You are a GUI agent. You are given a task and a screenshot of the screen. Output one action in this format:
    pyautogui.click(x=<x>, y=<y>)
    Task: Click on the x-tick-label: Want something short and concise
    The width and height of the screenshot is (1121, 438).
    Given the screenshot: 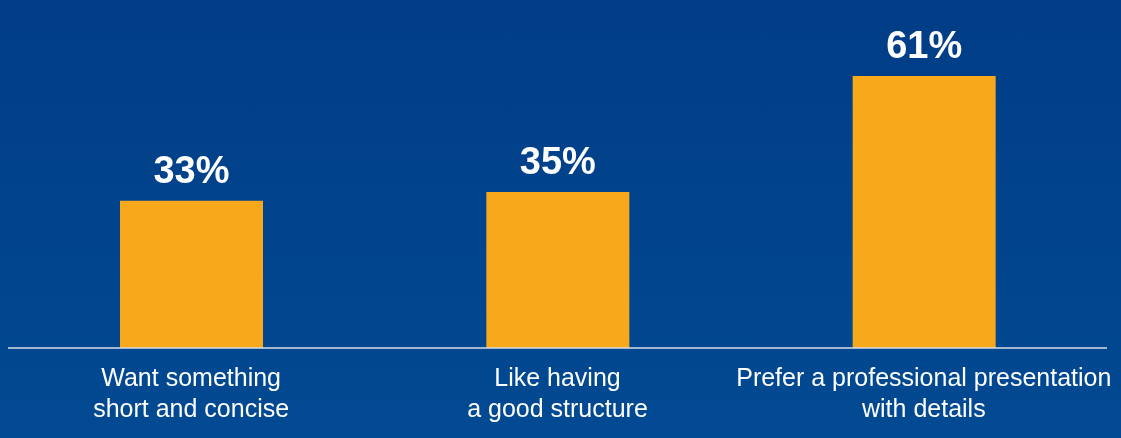 What is the action you would take?
    pyautogui.click(x=191, y=392)
    